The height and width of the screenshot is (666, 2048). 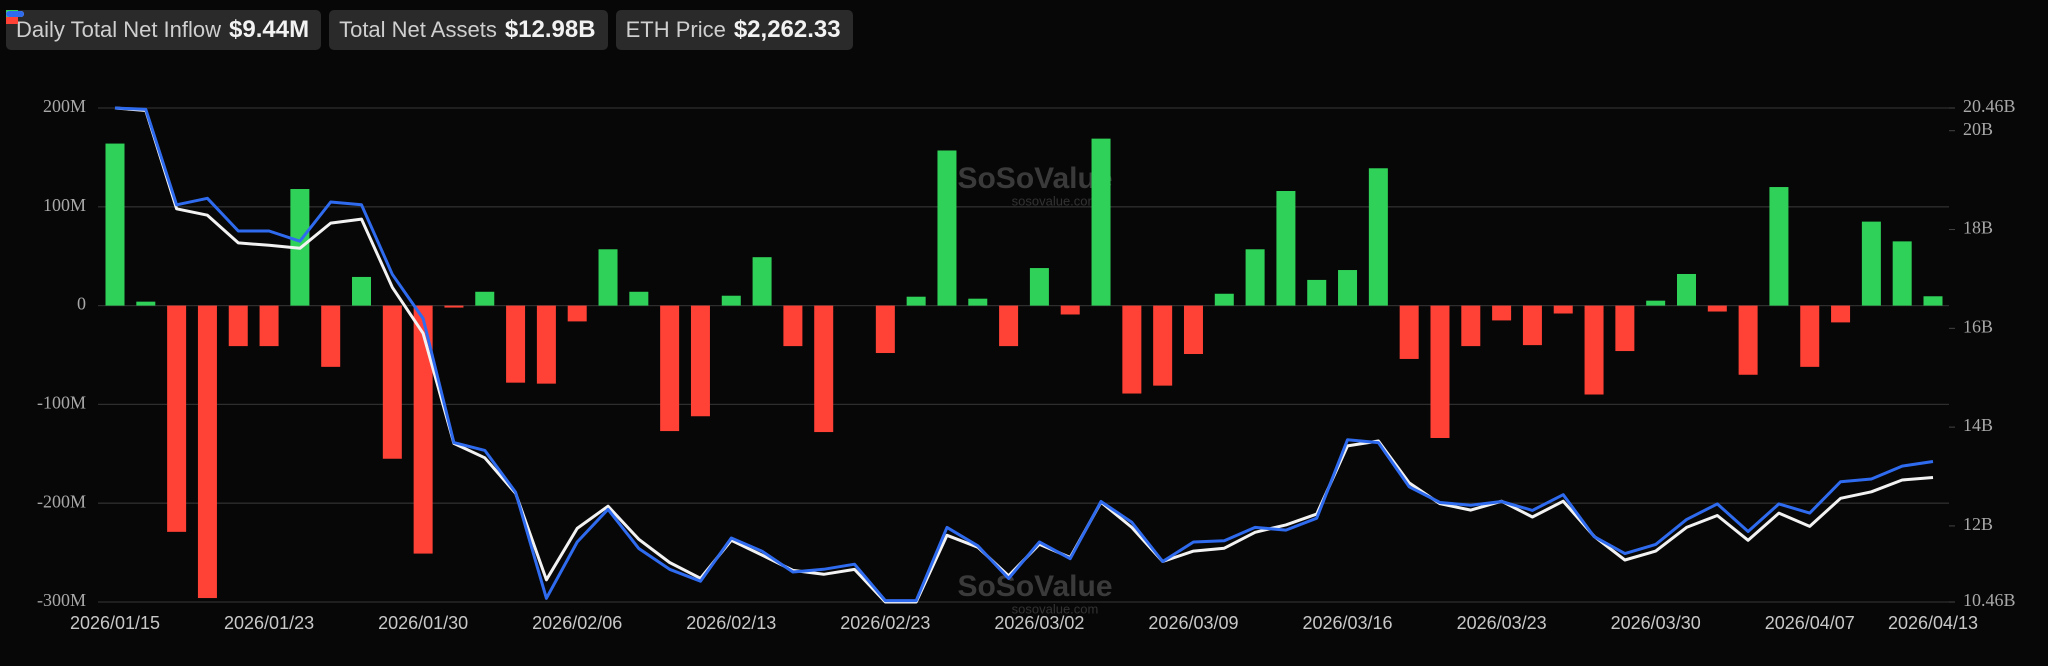 I want to click on x-tick-label: 2026/03/30, so click(x=1656, y=623).